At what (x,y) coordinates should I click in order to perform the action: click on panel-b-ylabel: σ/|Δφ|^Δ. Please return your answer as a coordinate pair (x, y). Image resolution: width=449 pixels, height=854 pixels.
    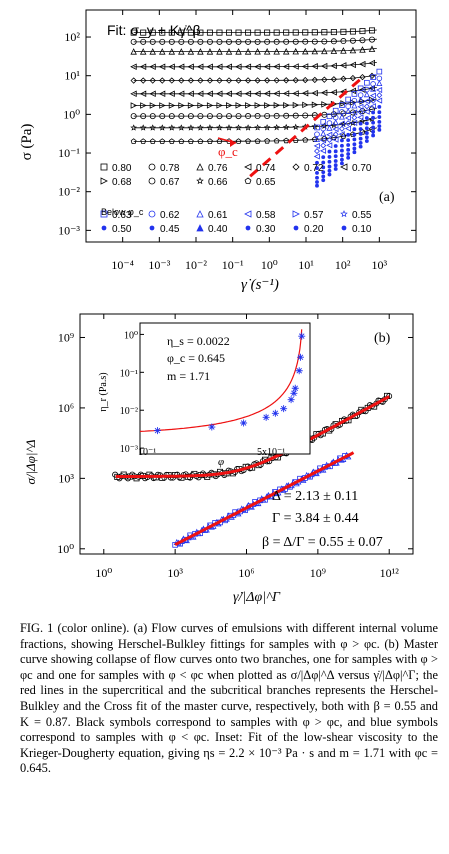
    Looking at the image, I should click on (30, 461).